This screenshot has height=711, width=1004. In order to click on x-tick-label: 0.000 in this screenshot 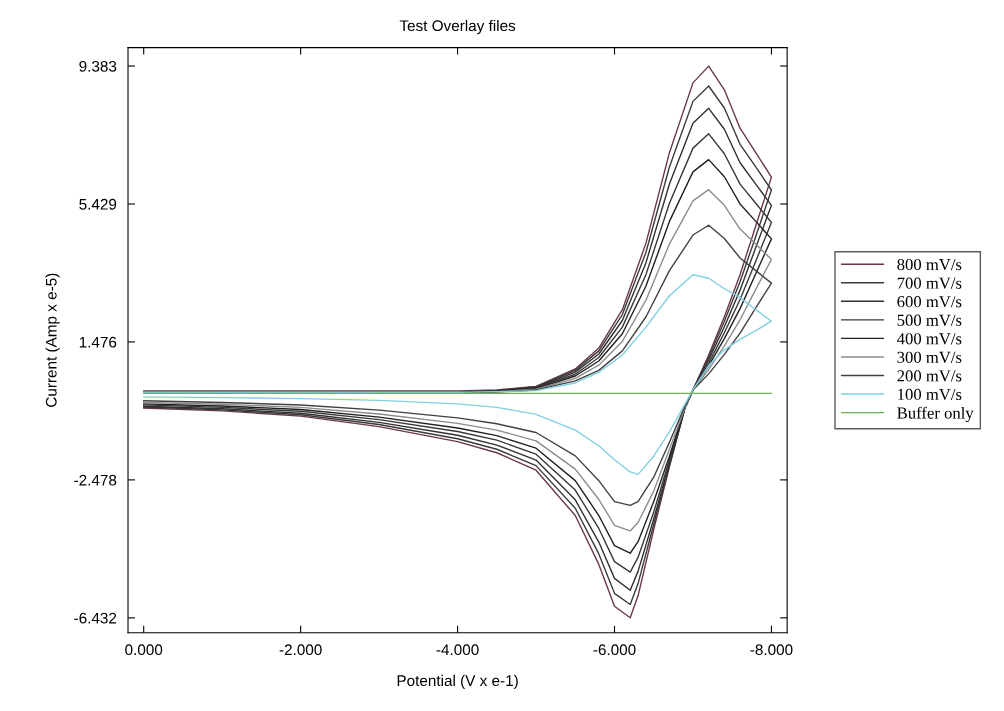, I will do `click(144, 650)`.